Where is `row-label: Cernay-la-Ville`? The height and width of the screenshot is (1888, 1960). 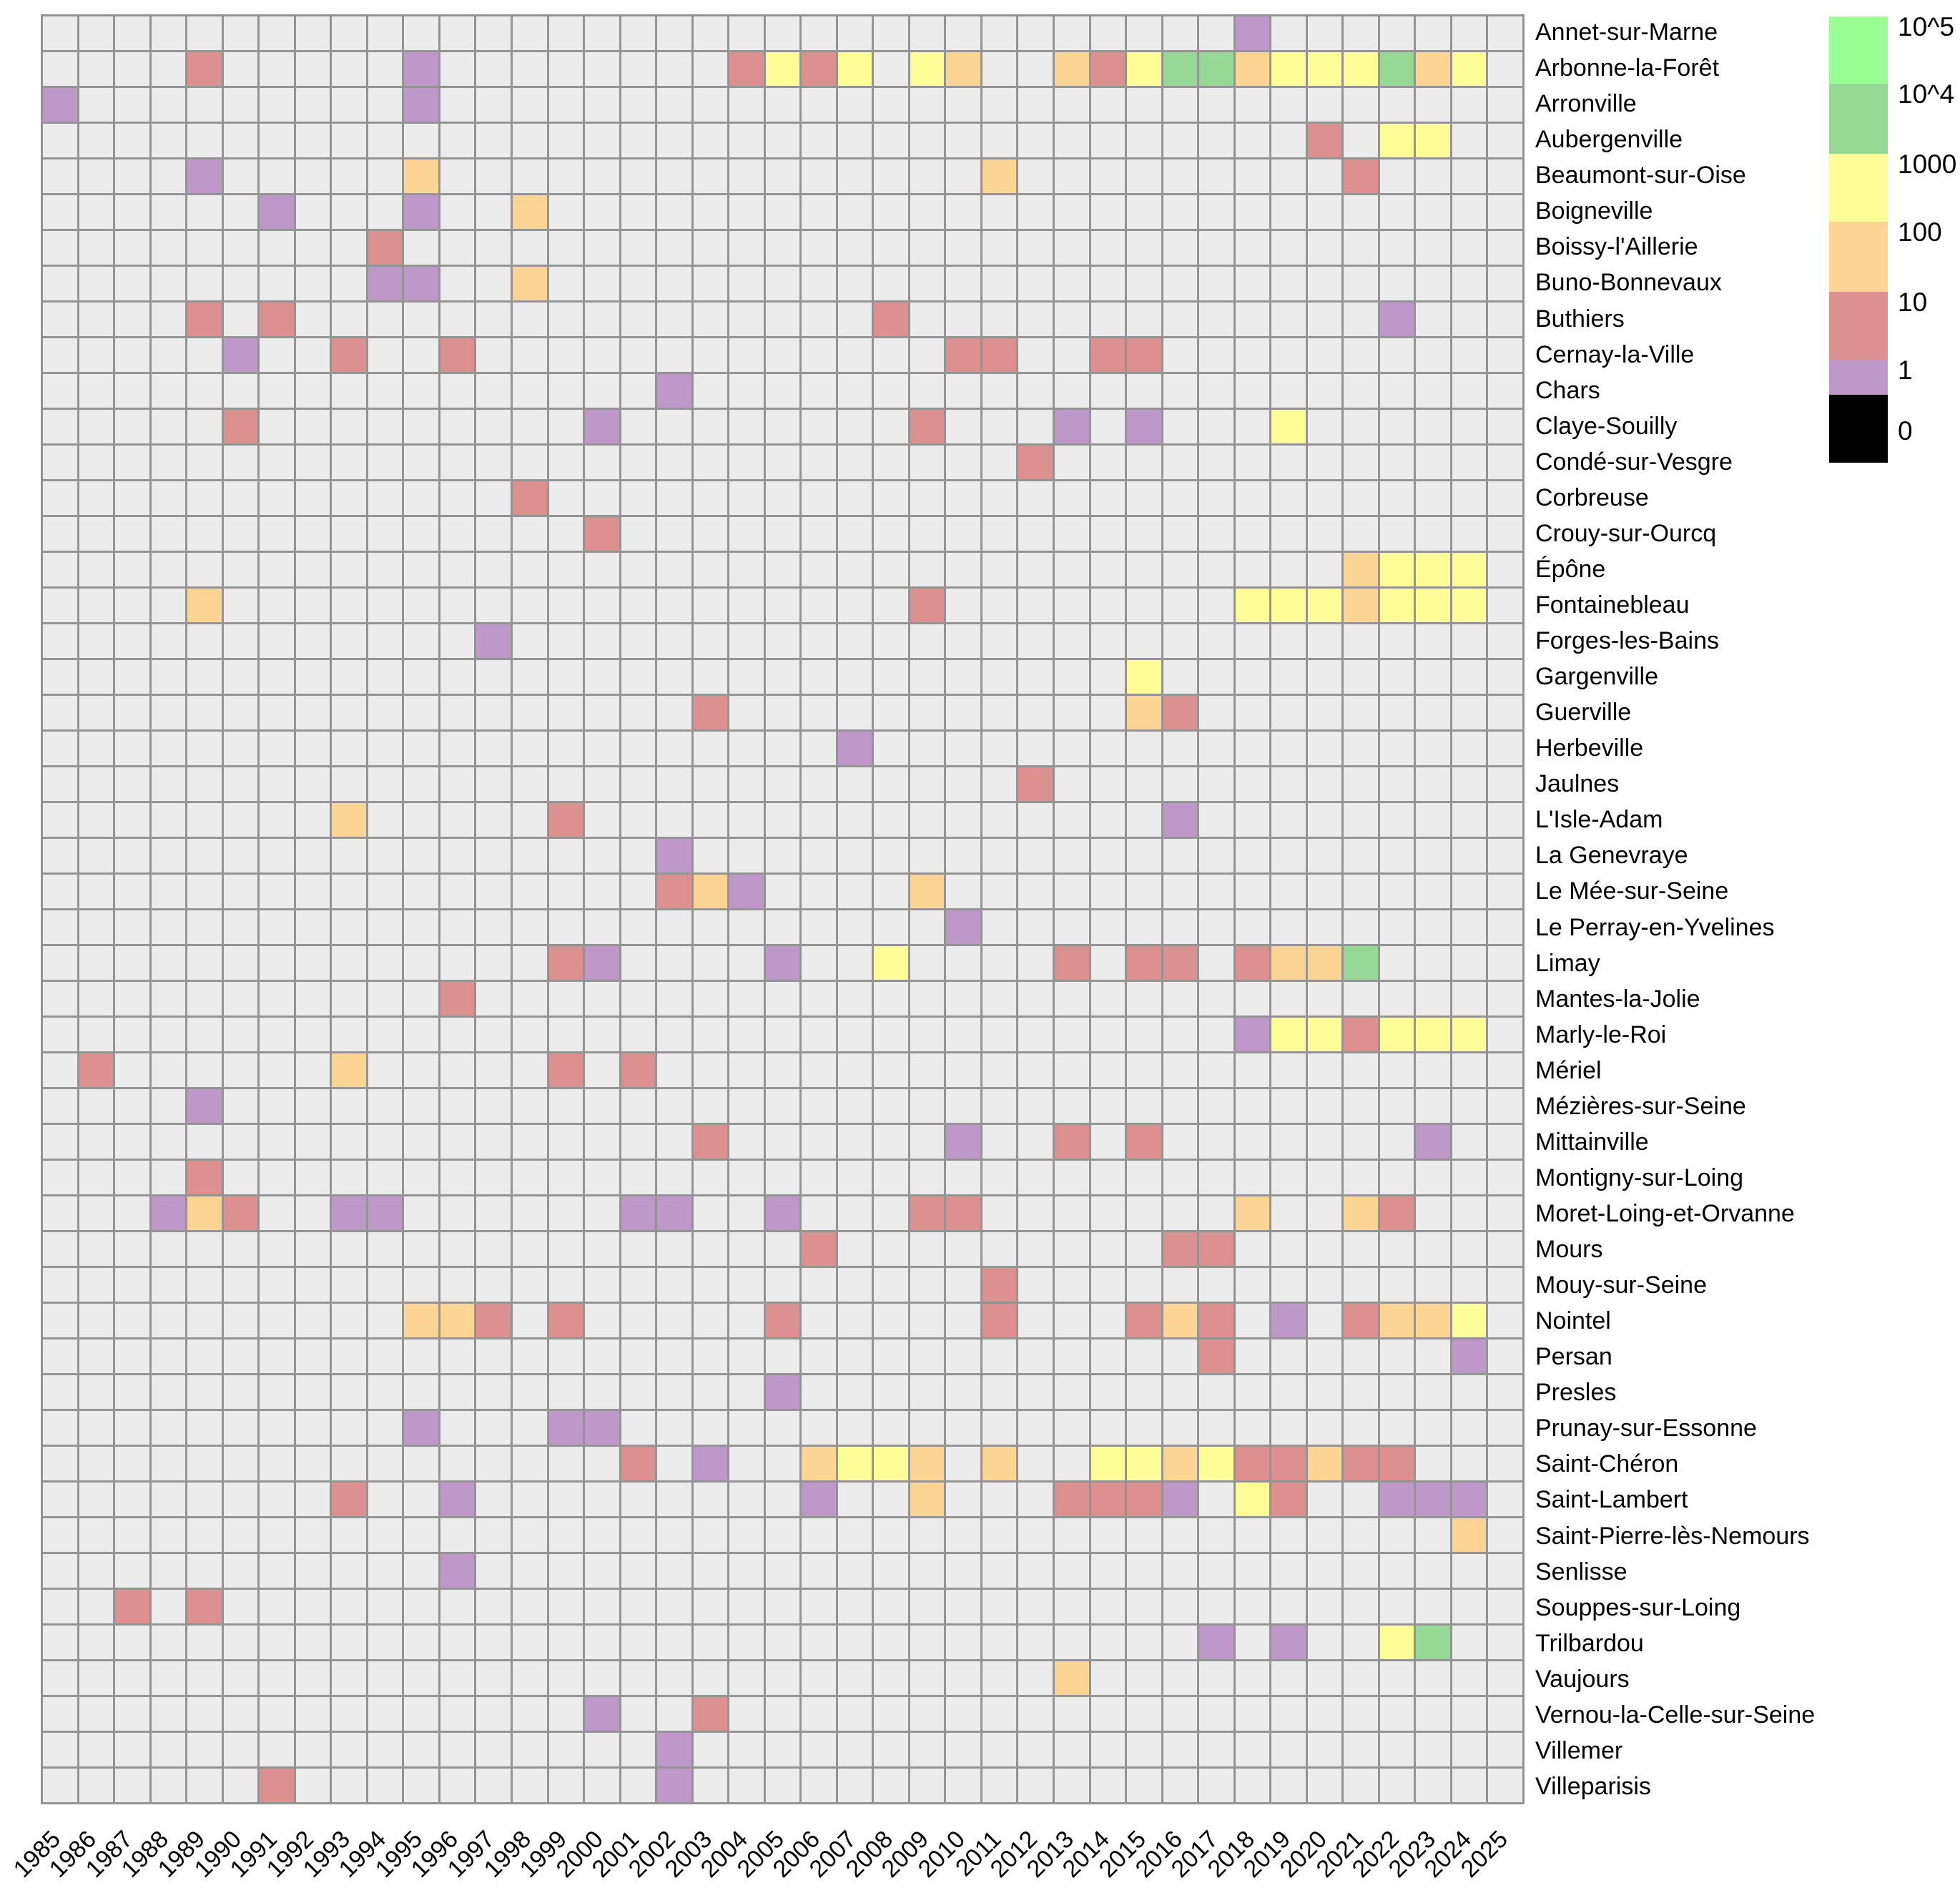
row-label: Cernay-la-Ville is located at coordinates (1615, 354).